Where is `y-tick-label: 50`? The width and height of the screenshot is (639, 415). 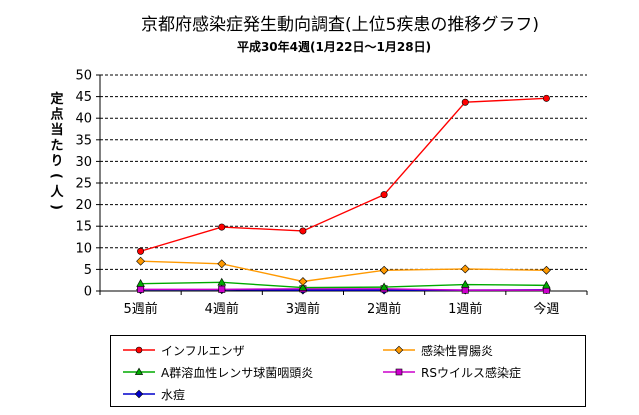 y-tick-label: 50 is located at coordinates (83, 76).